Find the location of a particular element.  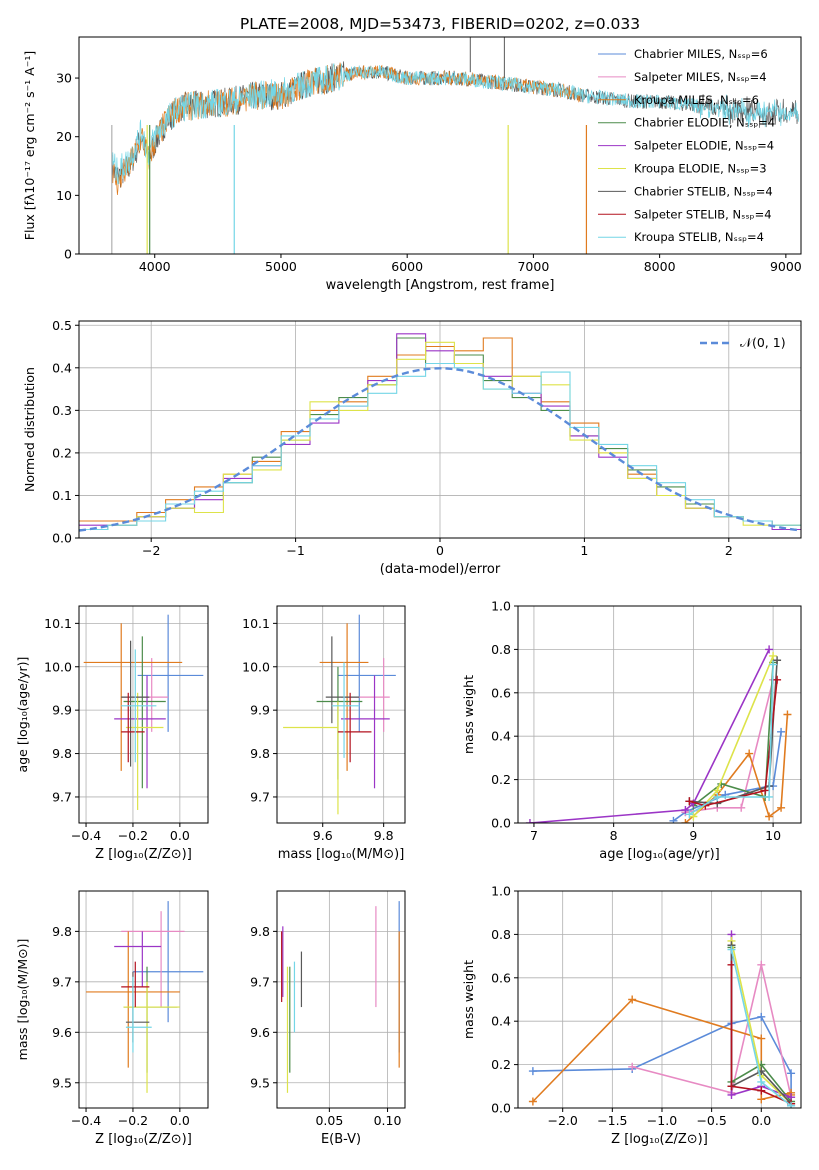

y-tick-label: 10.1 is located at coordinates (58, 623).